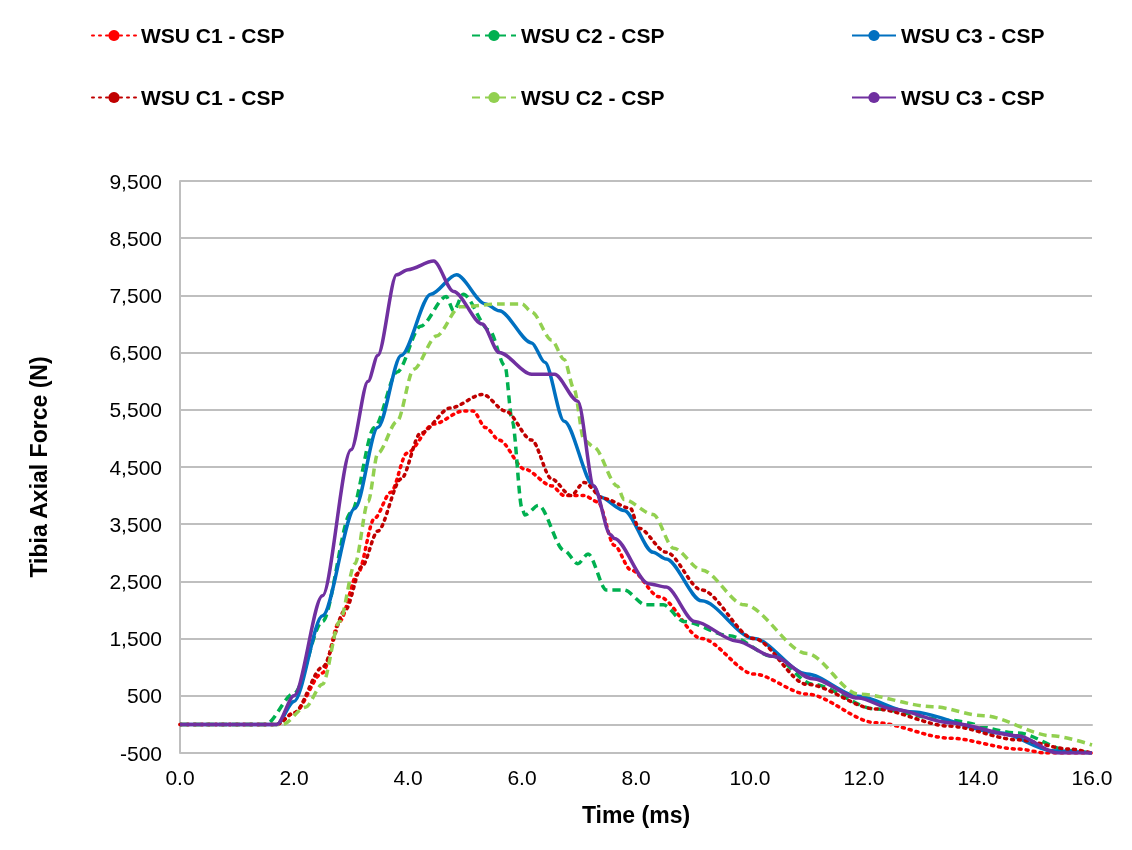 The image size is (1132, 850). Describe the element at coordinates (135, 467) in the screenshot. I see `y-tick-label: 4,500` at that location.